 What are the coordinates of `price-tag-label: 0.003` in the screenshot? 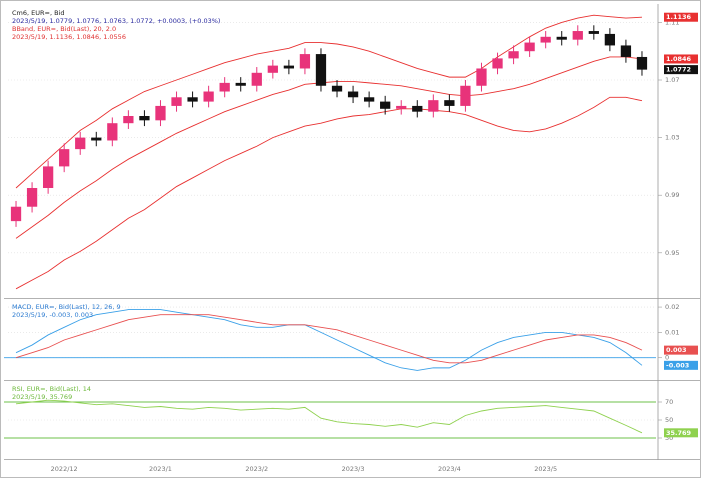 It's located at (676, 350).